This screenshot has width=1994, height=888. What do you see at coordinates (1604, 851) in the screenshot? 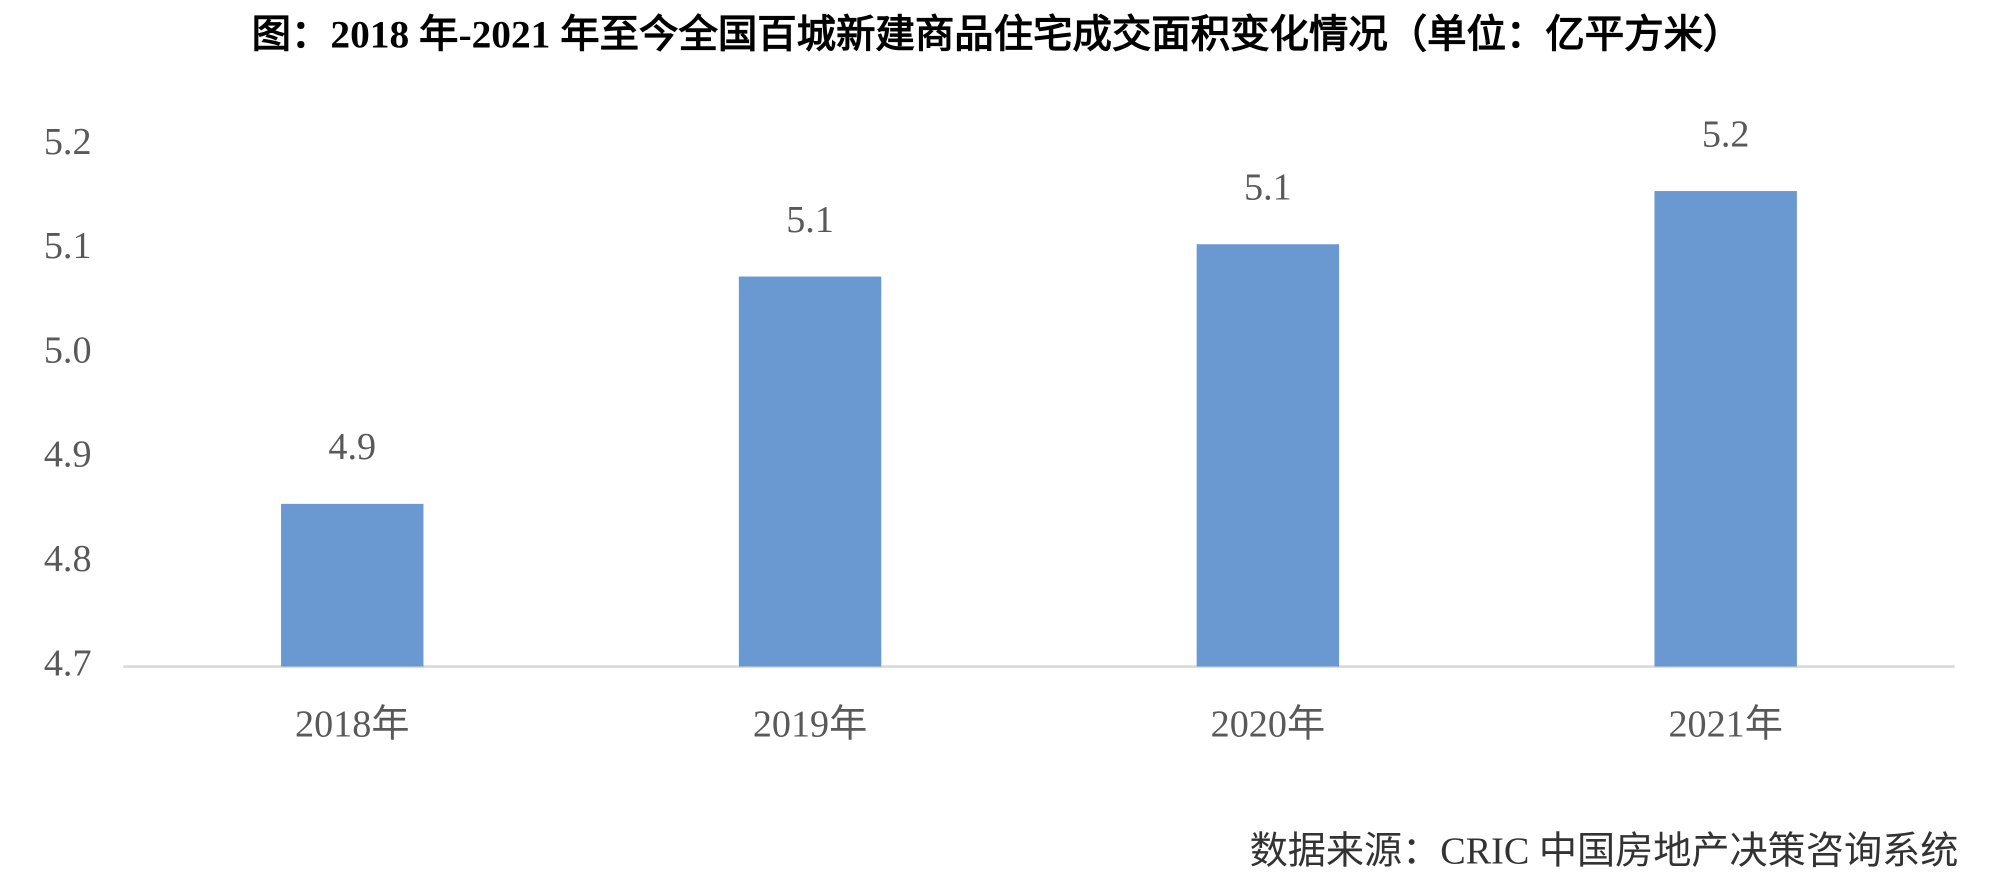
I see `source-note: 数据来源：CRIC 中国房地产决策咨询系统` at bounding box center [1604, 851].